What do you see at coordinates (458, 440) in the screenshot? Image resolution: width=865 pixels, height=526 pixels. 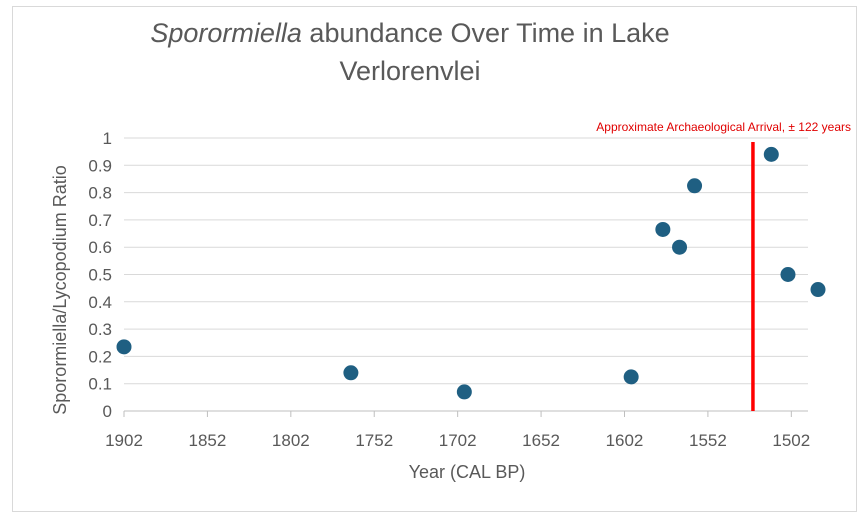 I see `x-tick-label: 1702` at bounding box center [458, 440].